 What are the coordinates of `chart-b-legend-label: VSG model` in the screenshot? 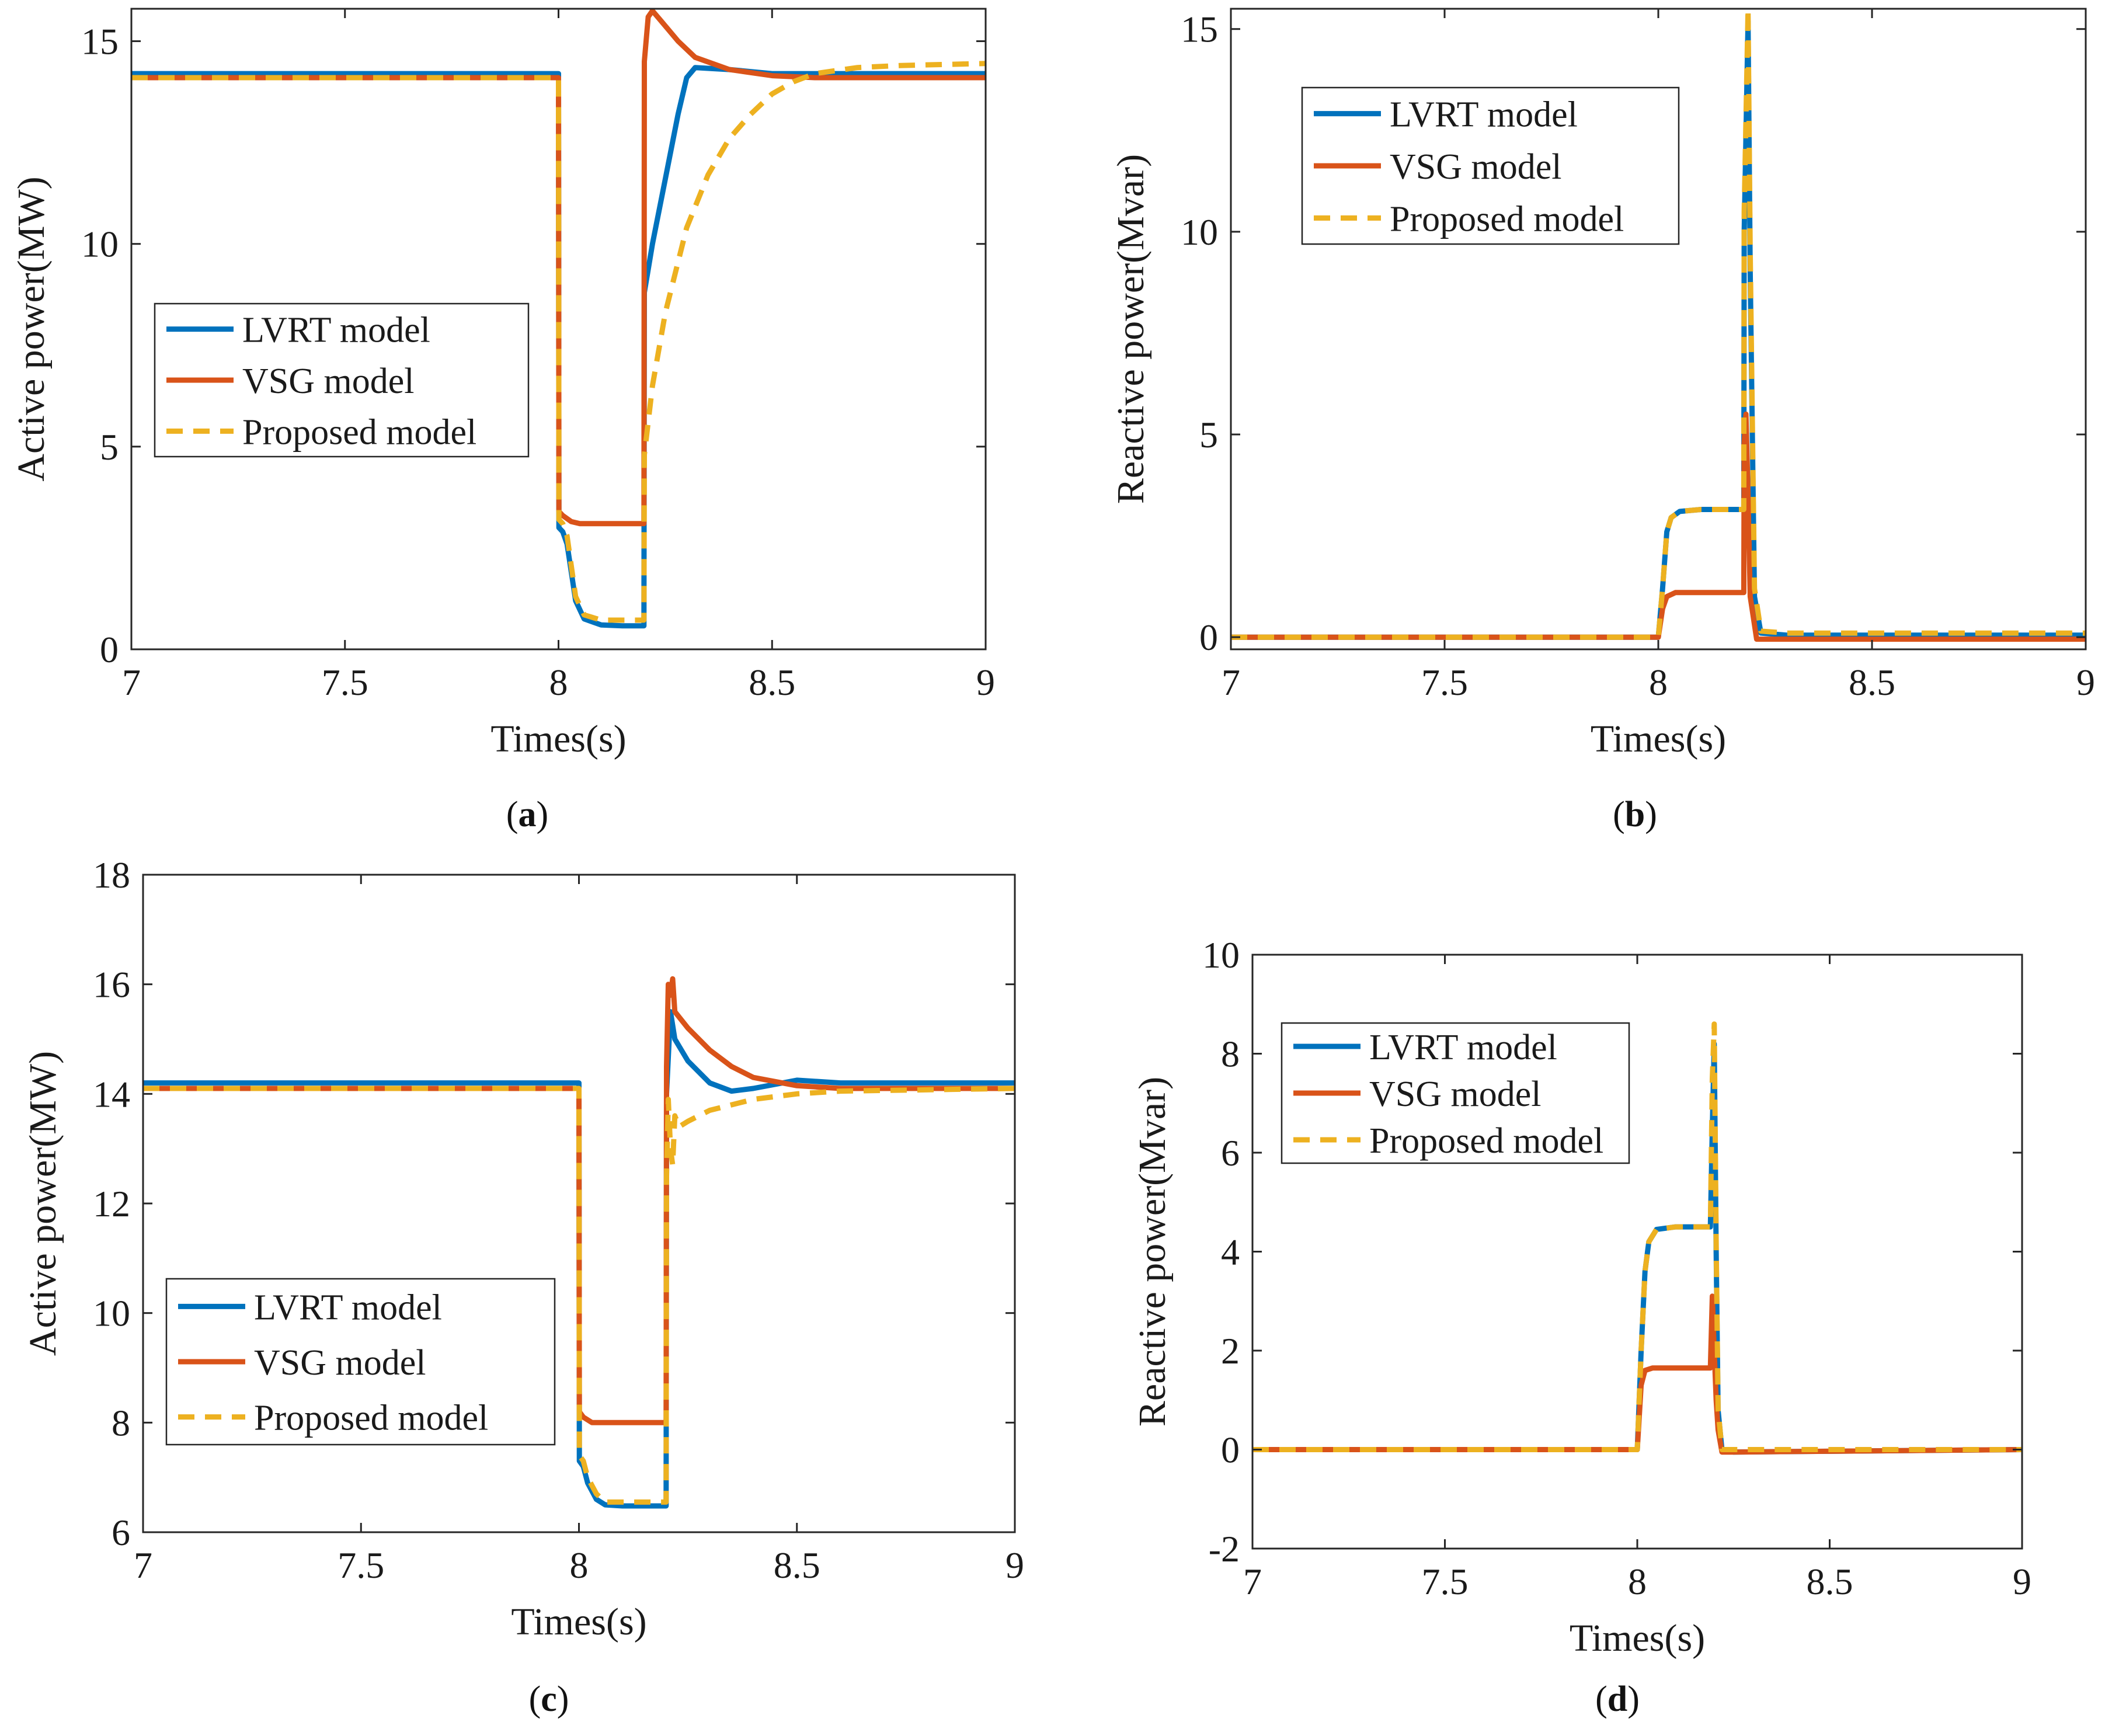 It's located at (1476, 167).